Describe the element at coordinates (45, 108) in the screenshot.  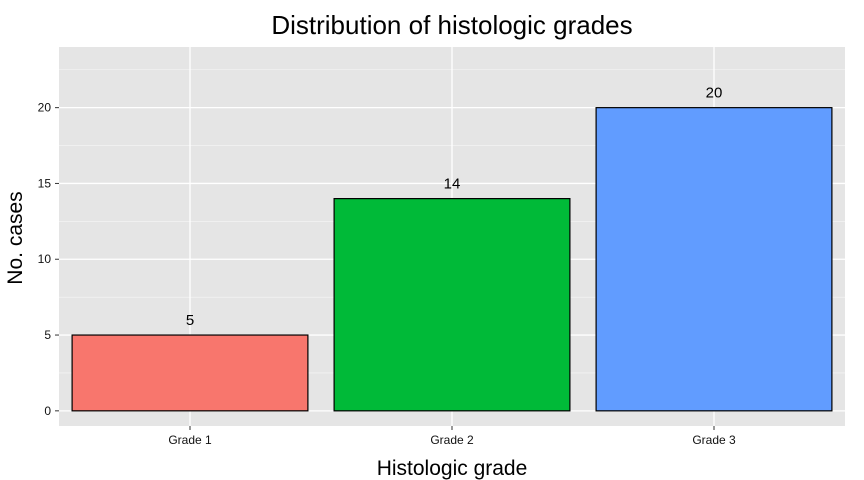
I see `y-tick-label: 20` at that location.